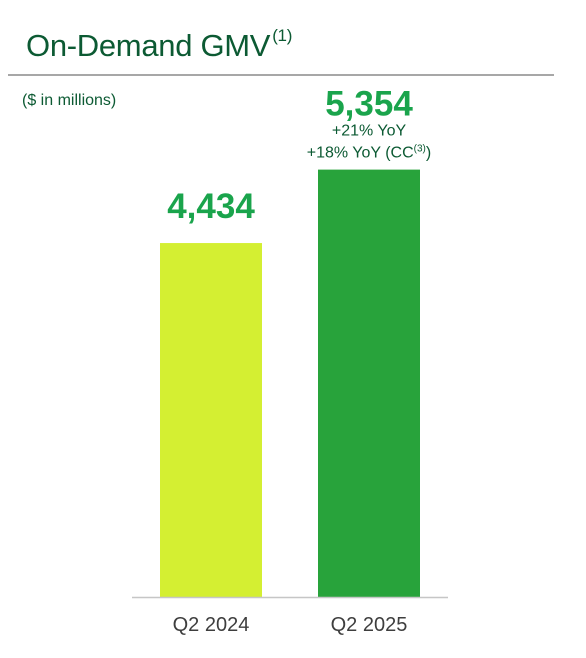  What do you see at coordinates (281, 75) in the screenshot?
I see `title-divider` at bounding box center [281, 75].